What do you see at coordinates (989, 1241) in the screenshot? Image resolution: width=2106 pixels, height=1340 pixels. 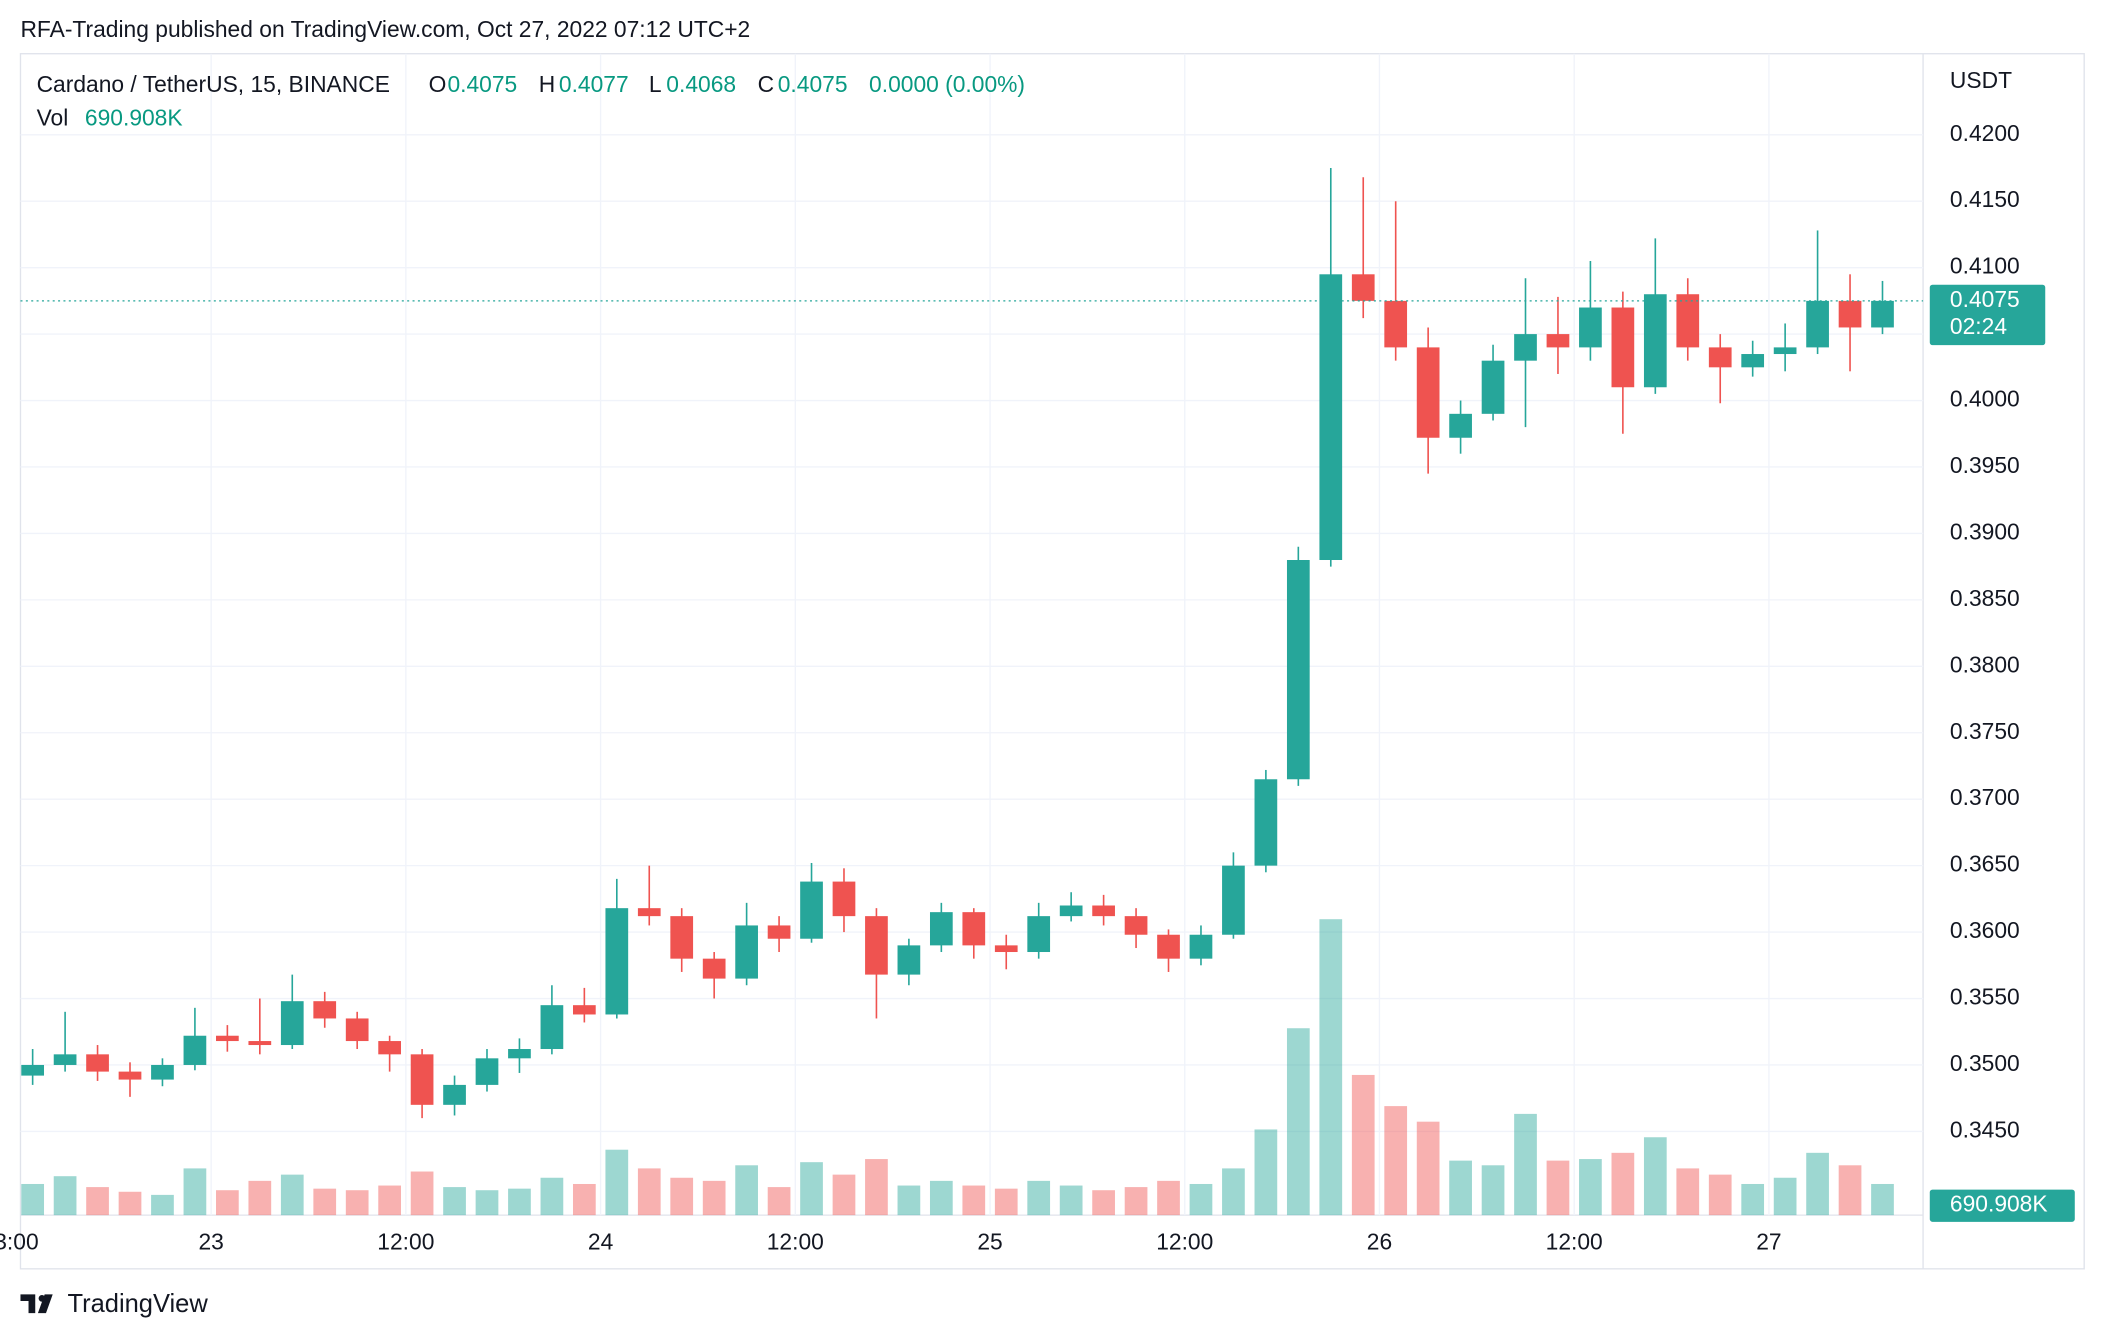 I see `x-tick-label: 25` at bounding box center [989, 1241].